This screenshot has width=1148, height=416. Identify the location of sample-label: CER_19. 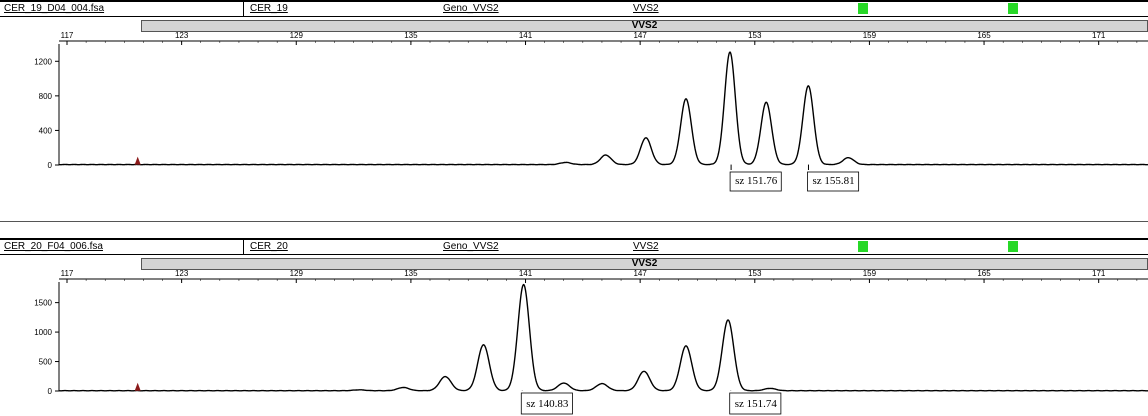
(269, 8).